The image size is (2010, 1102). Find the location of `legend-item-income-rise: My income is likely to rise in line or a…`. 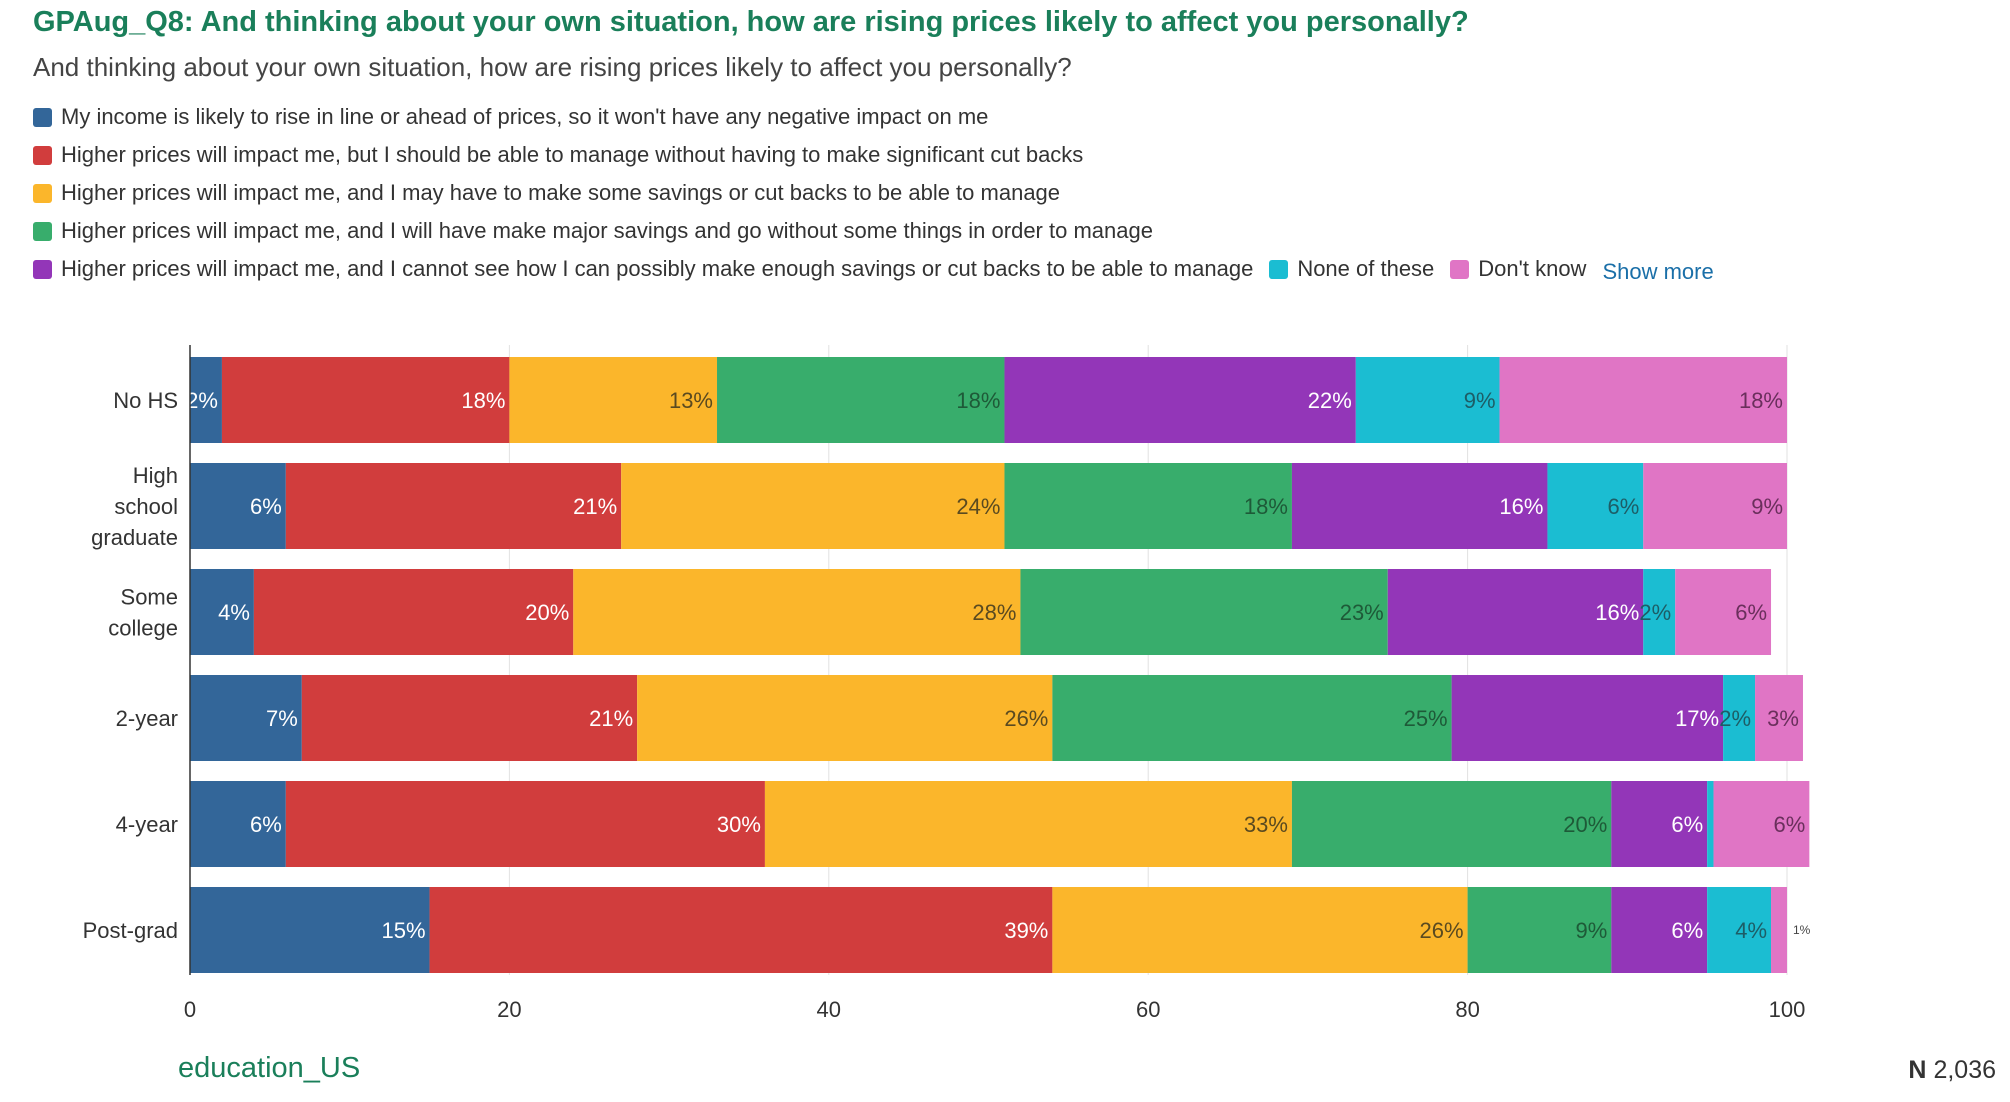

legend-item-income-rise: My income is likely to rise in line or a… is located at coordinates (510, 117).